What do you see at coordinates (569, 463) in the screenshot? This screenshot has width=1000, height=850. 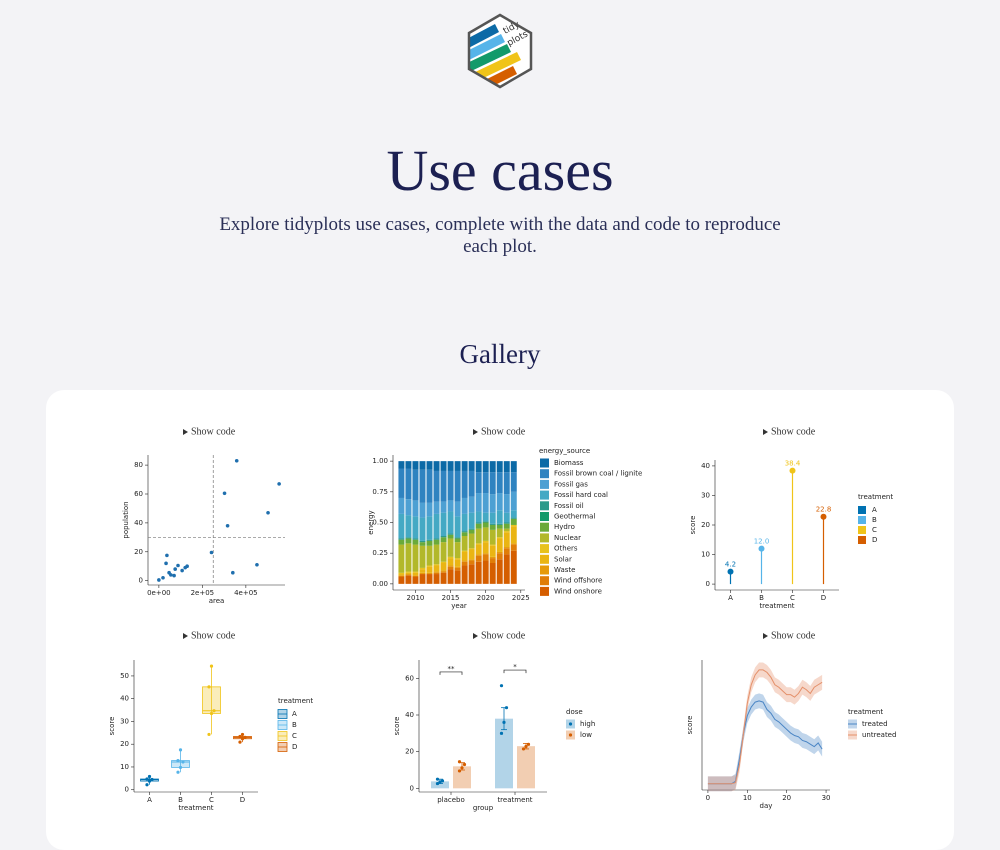 I see `legend-label: Biomass` at bounding box center [569, 463].